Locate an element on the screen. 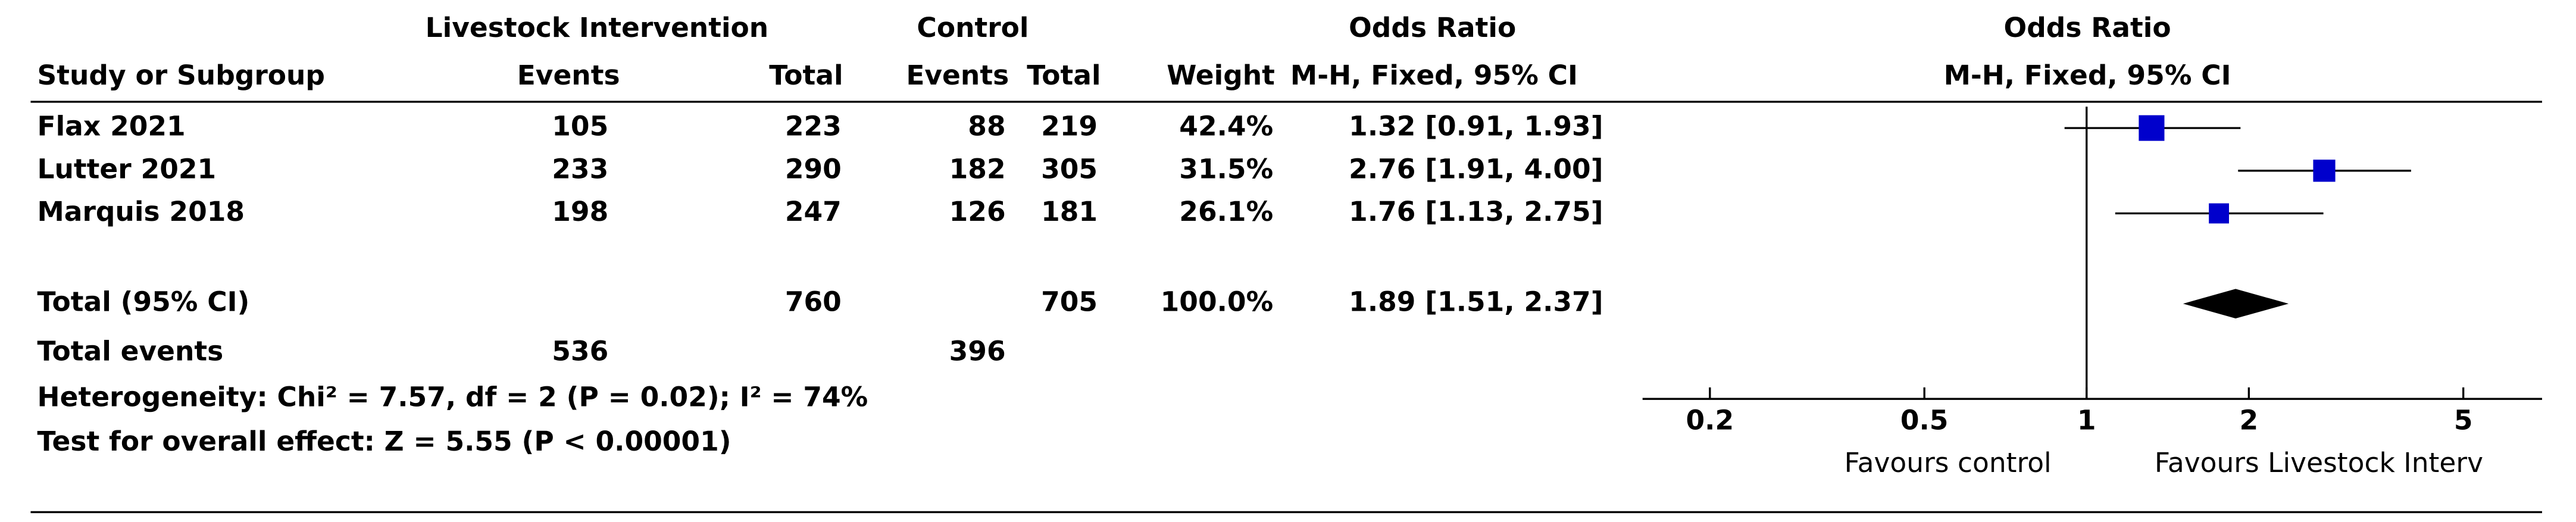 This screenshot has width=2576, height=522. total-events: 536 is located at coordinates (580, 351).